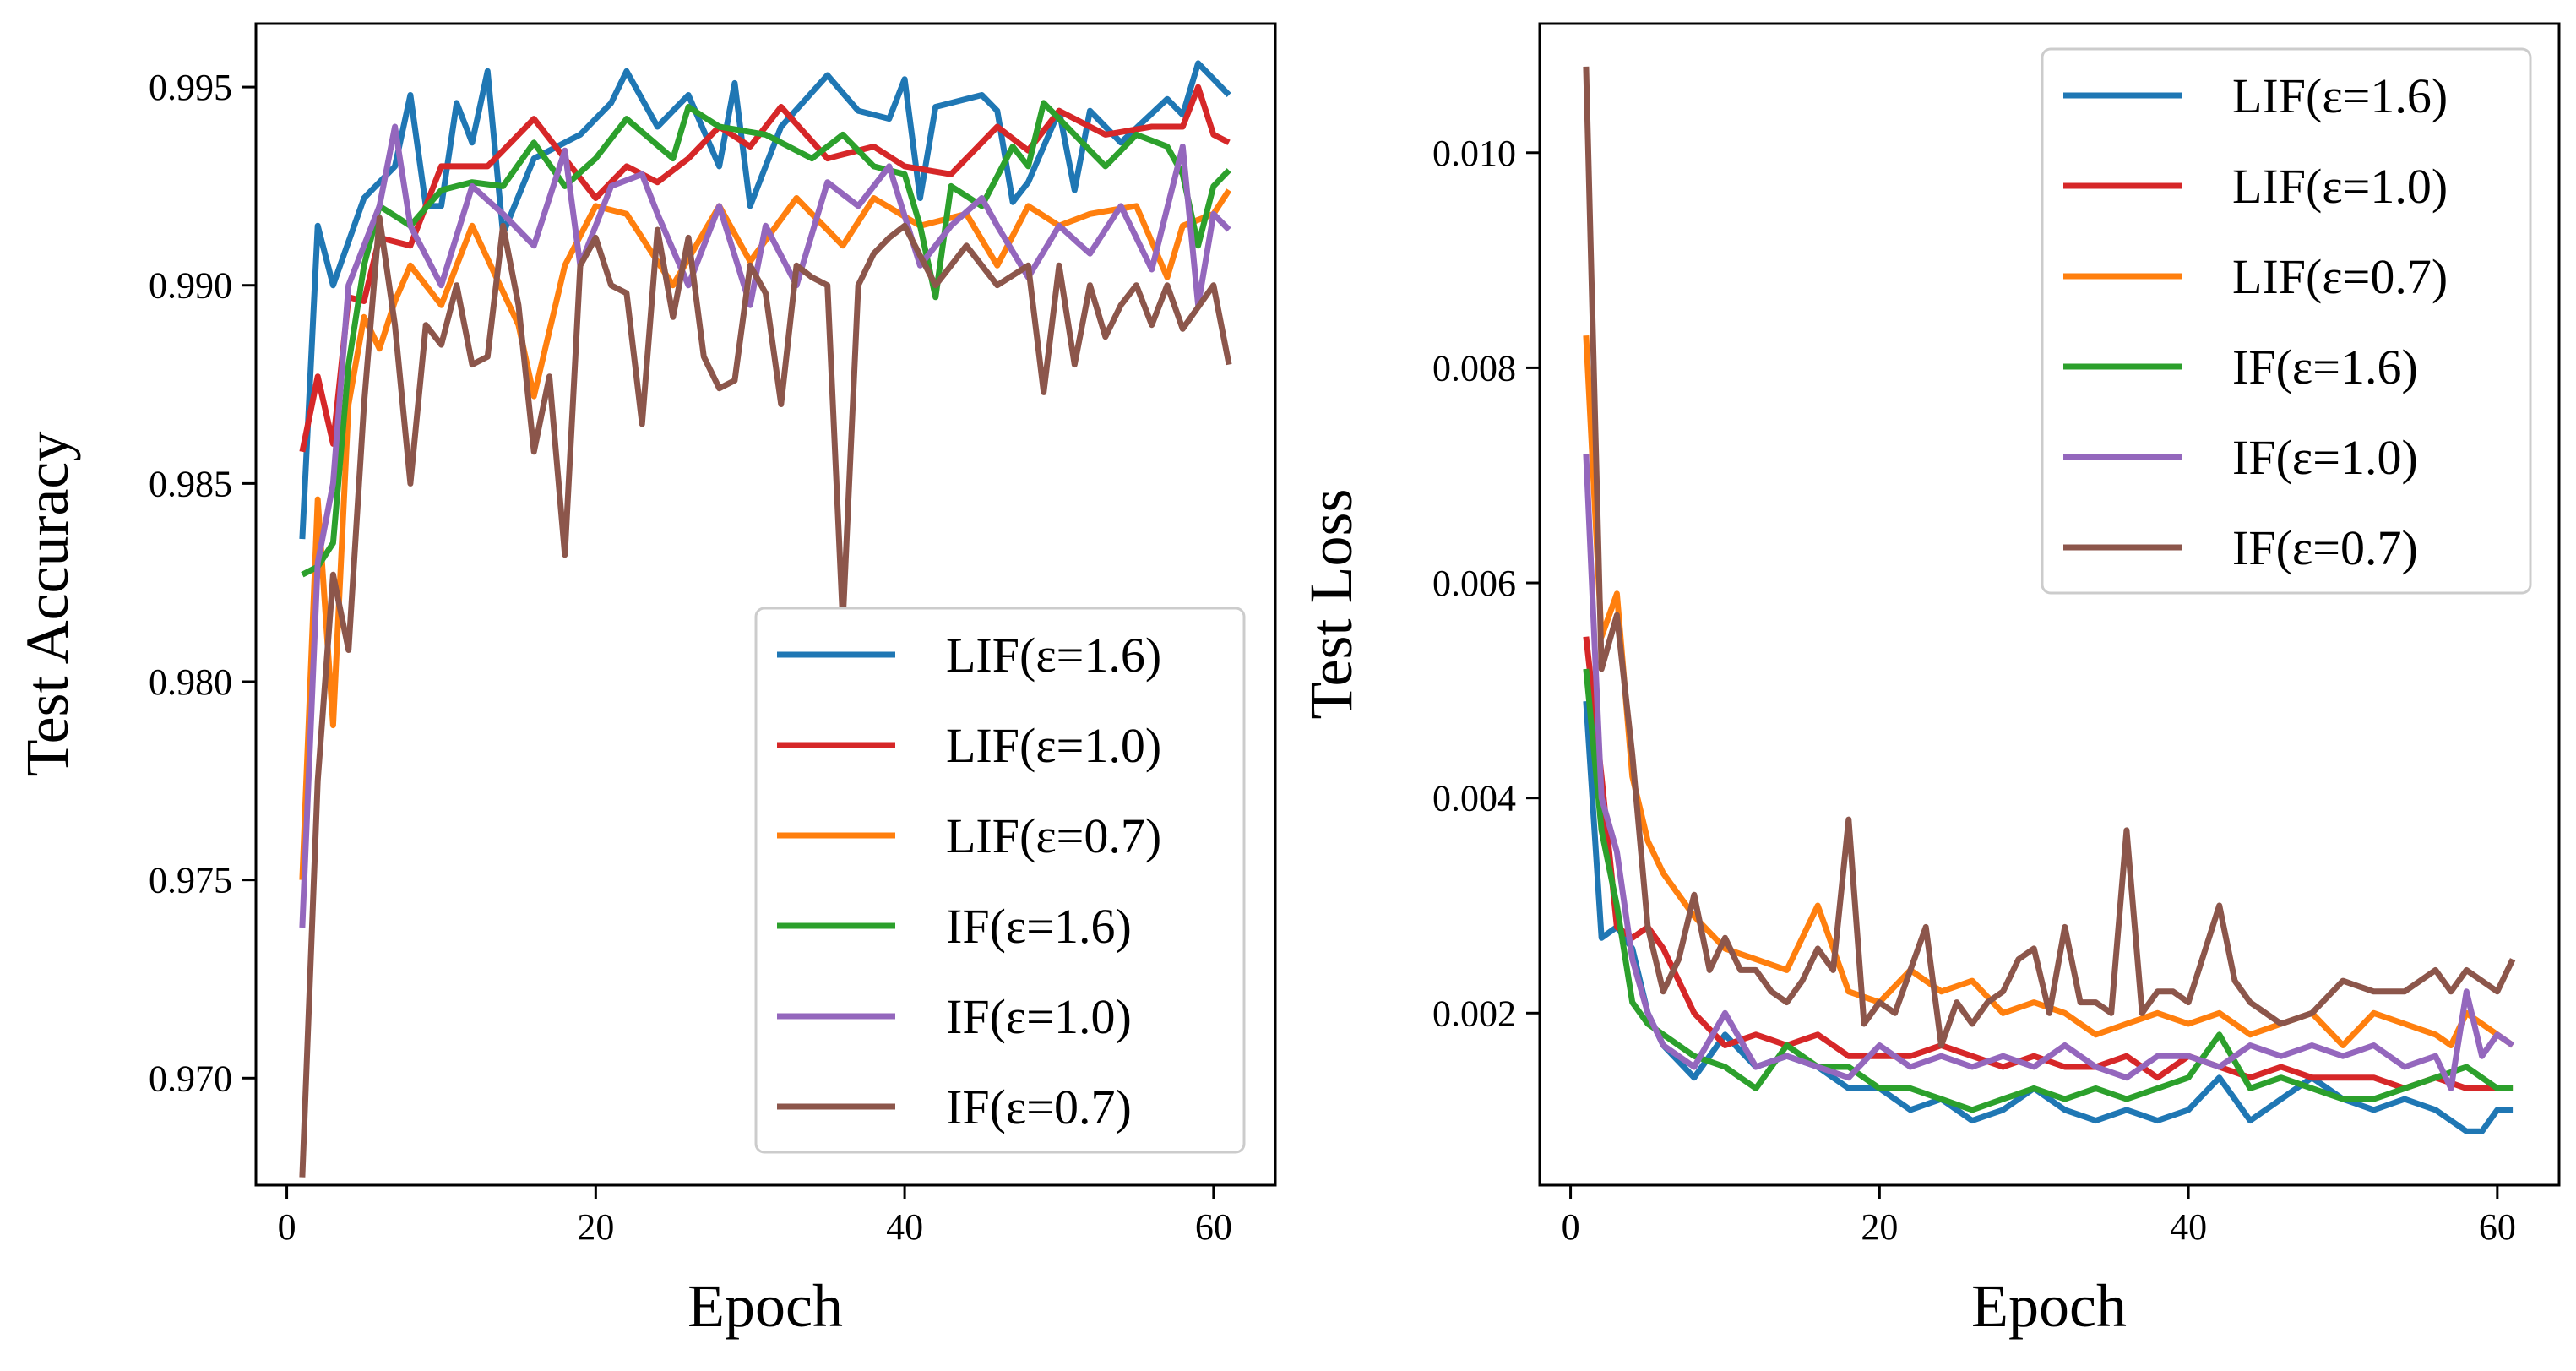 This screenshot has width=2576, height=1371. Describe the element at coordinates (190, 483) in the screenshot. I see `accuracy-y-tick-label: 0.985` at that location.